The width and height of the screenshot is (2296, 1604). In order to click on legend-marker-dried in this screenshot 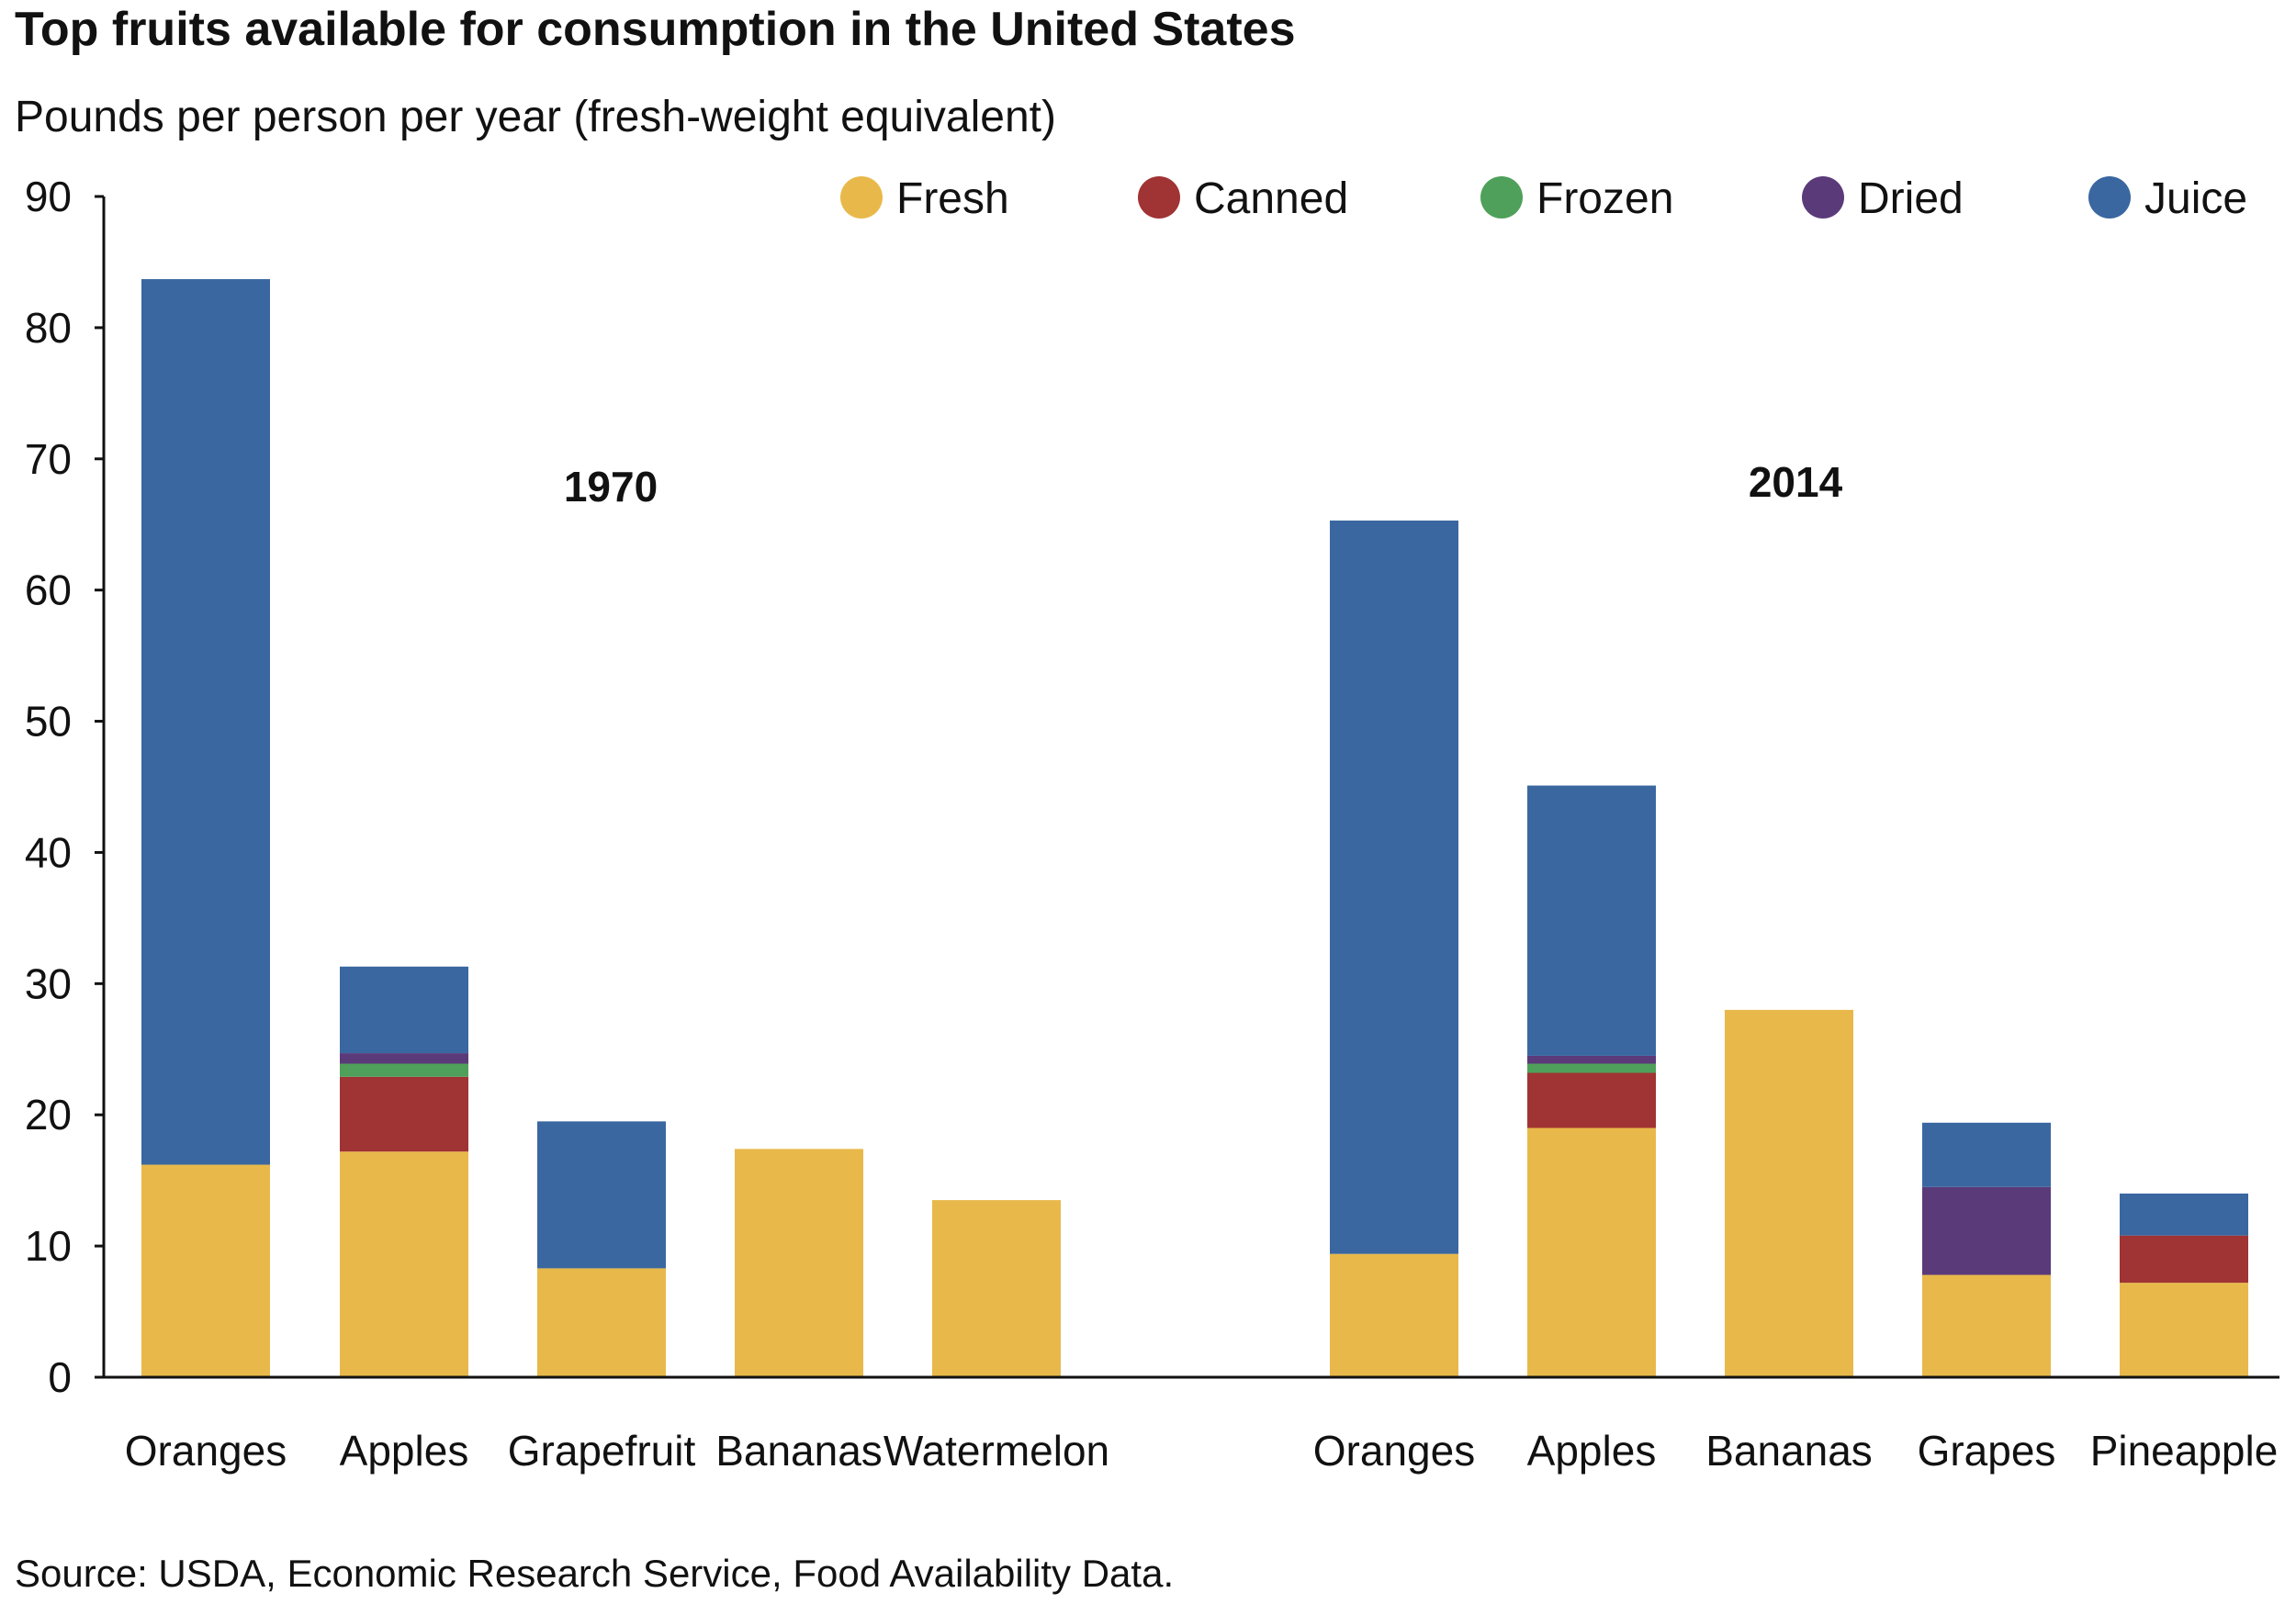, I will do `click(1823, 197)`.